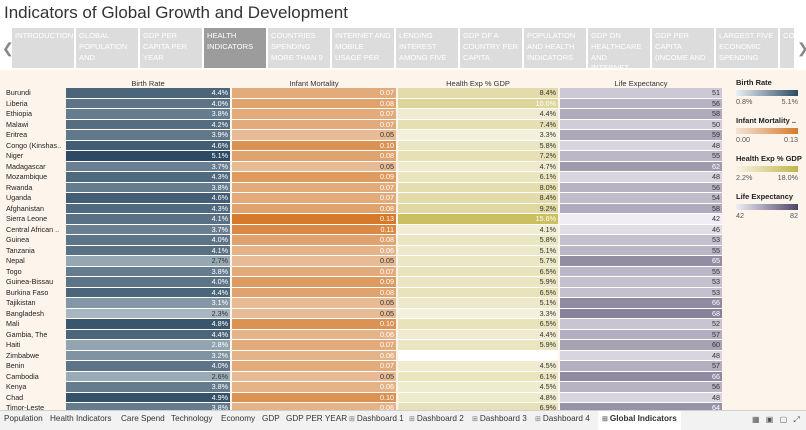  I want to click on story-tab: CO, so click(787, 48).